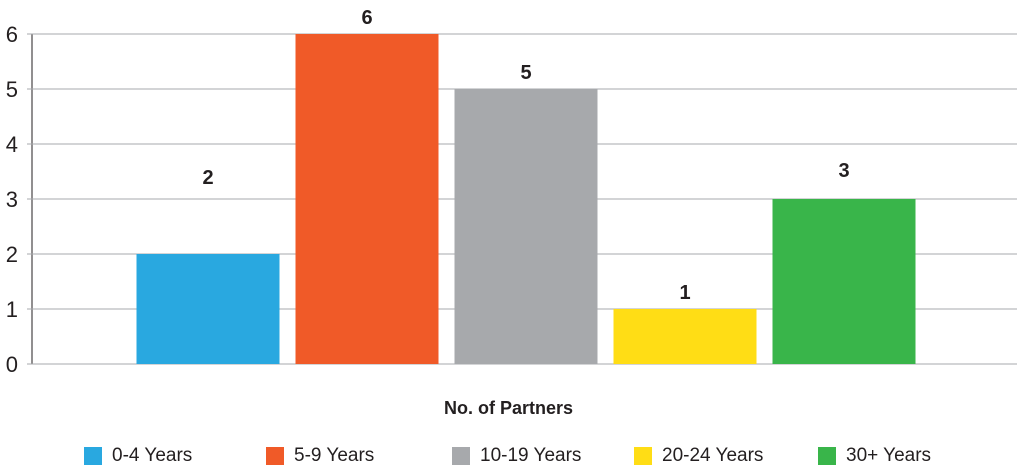  I want to click on legend-label: 5-9 Years, so click(334, 455).